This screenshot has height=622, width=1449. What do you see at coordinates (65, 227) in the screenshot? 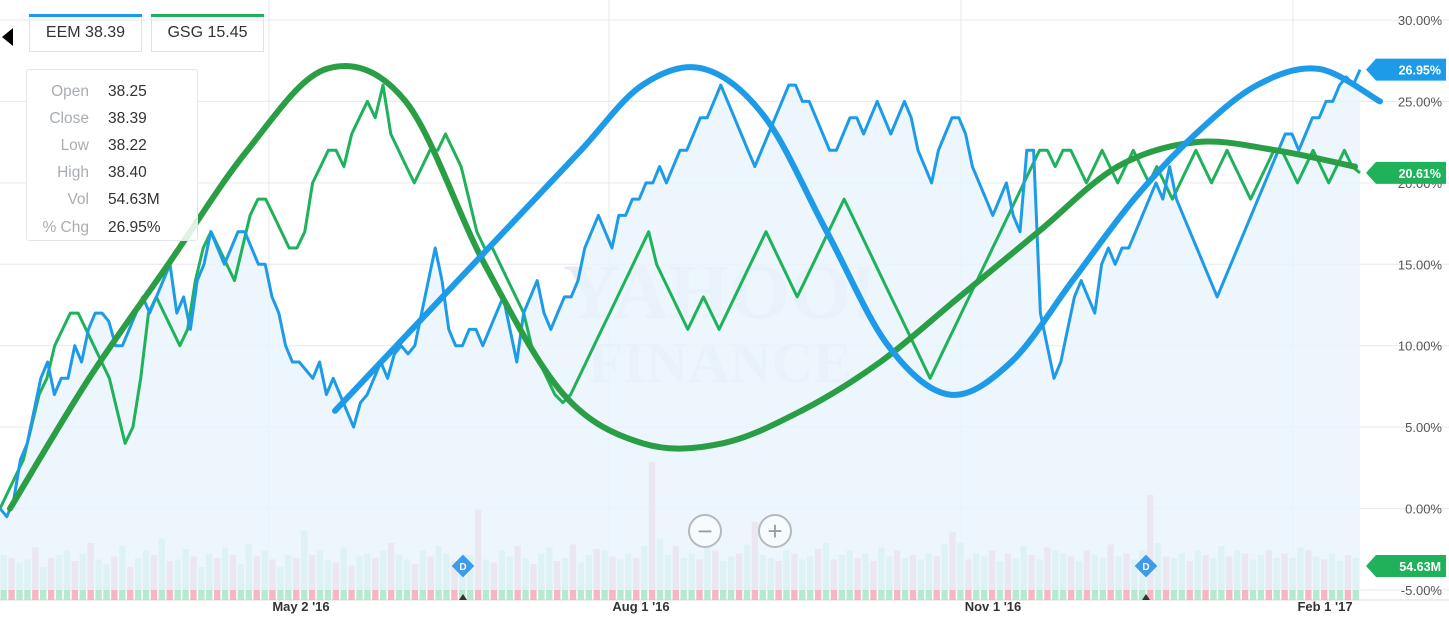
I see `ohlc-key: % Chg` at bounding box center [65, 227].